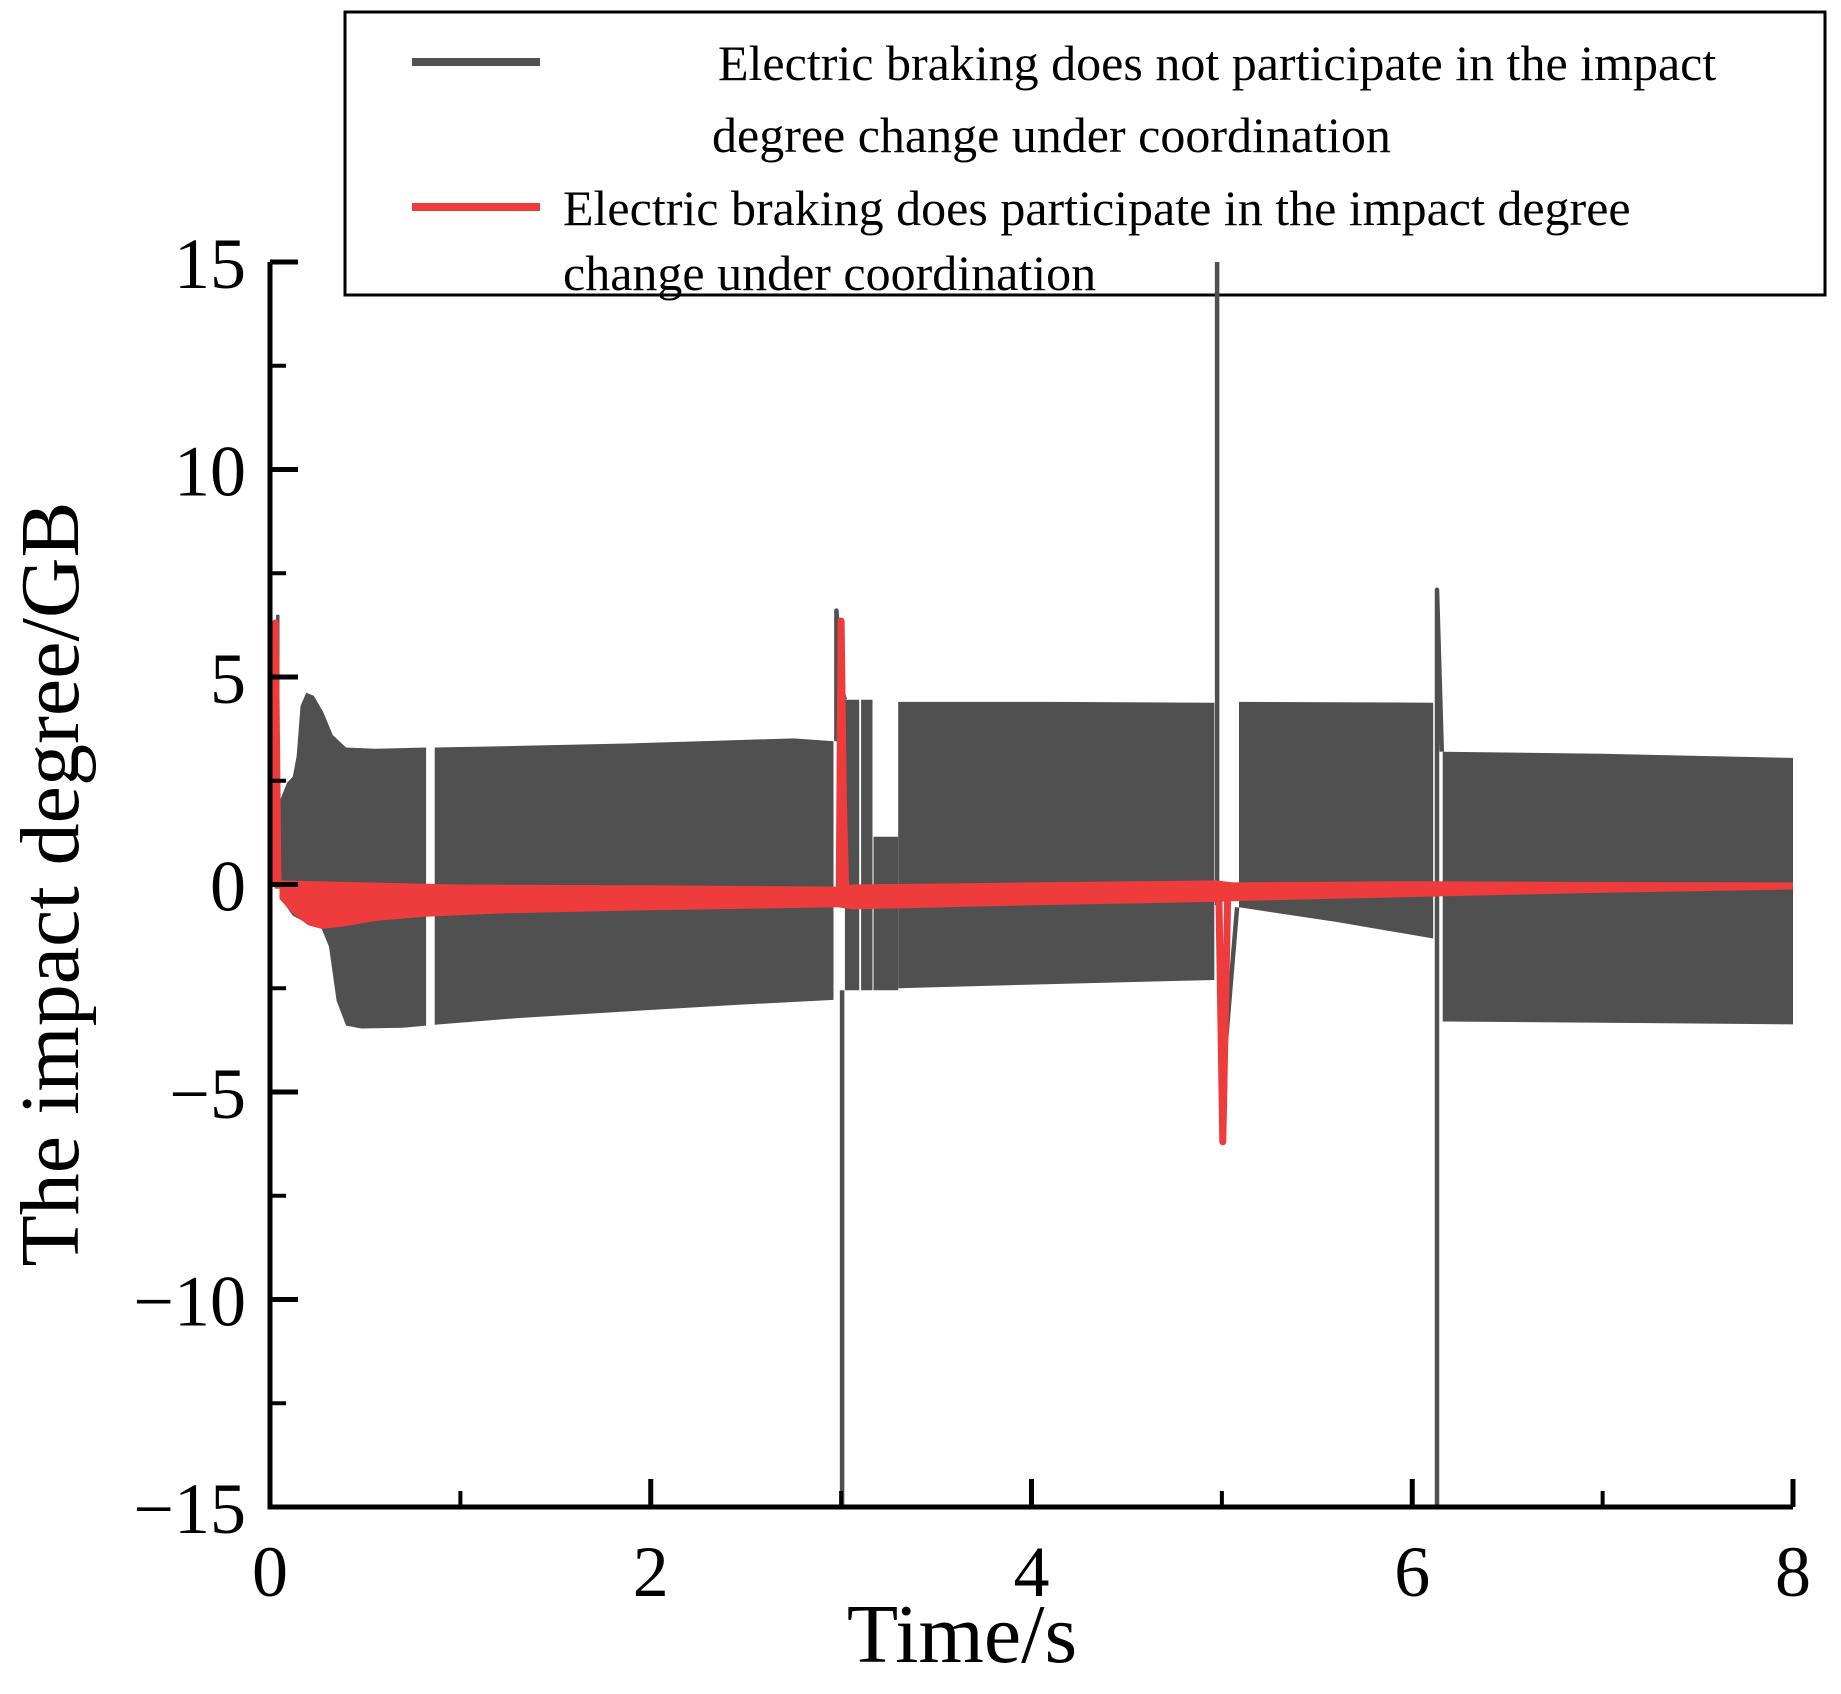 The height and width of the screenshot is (1694, 1841). What do you see at coordinates (189, 1509) in the screenshot?
I see `y-tick-label: −15` at bounding box center [189, 1509].